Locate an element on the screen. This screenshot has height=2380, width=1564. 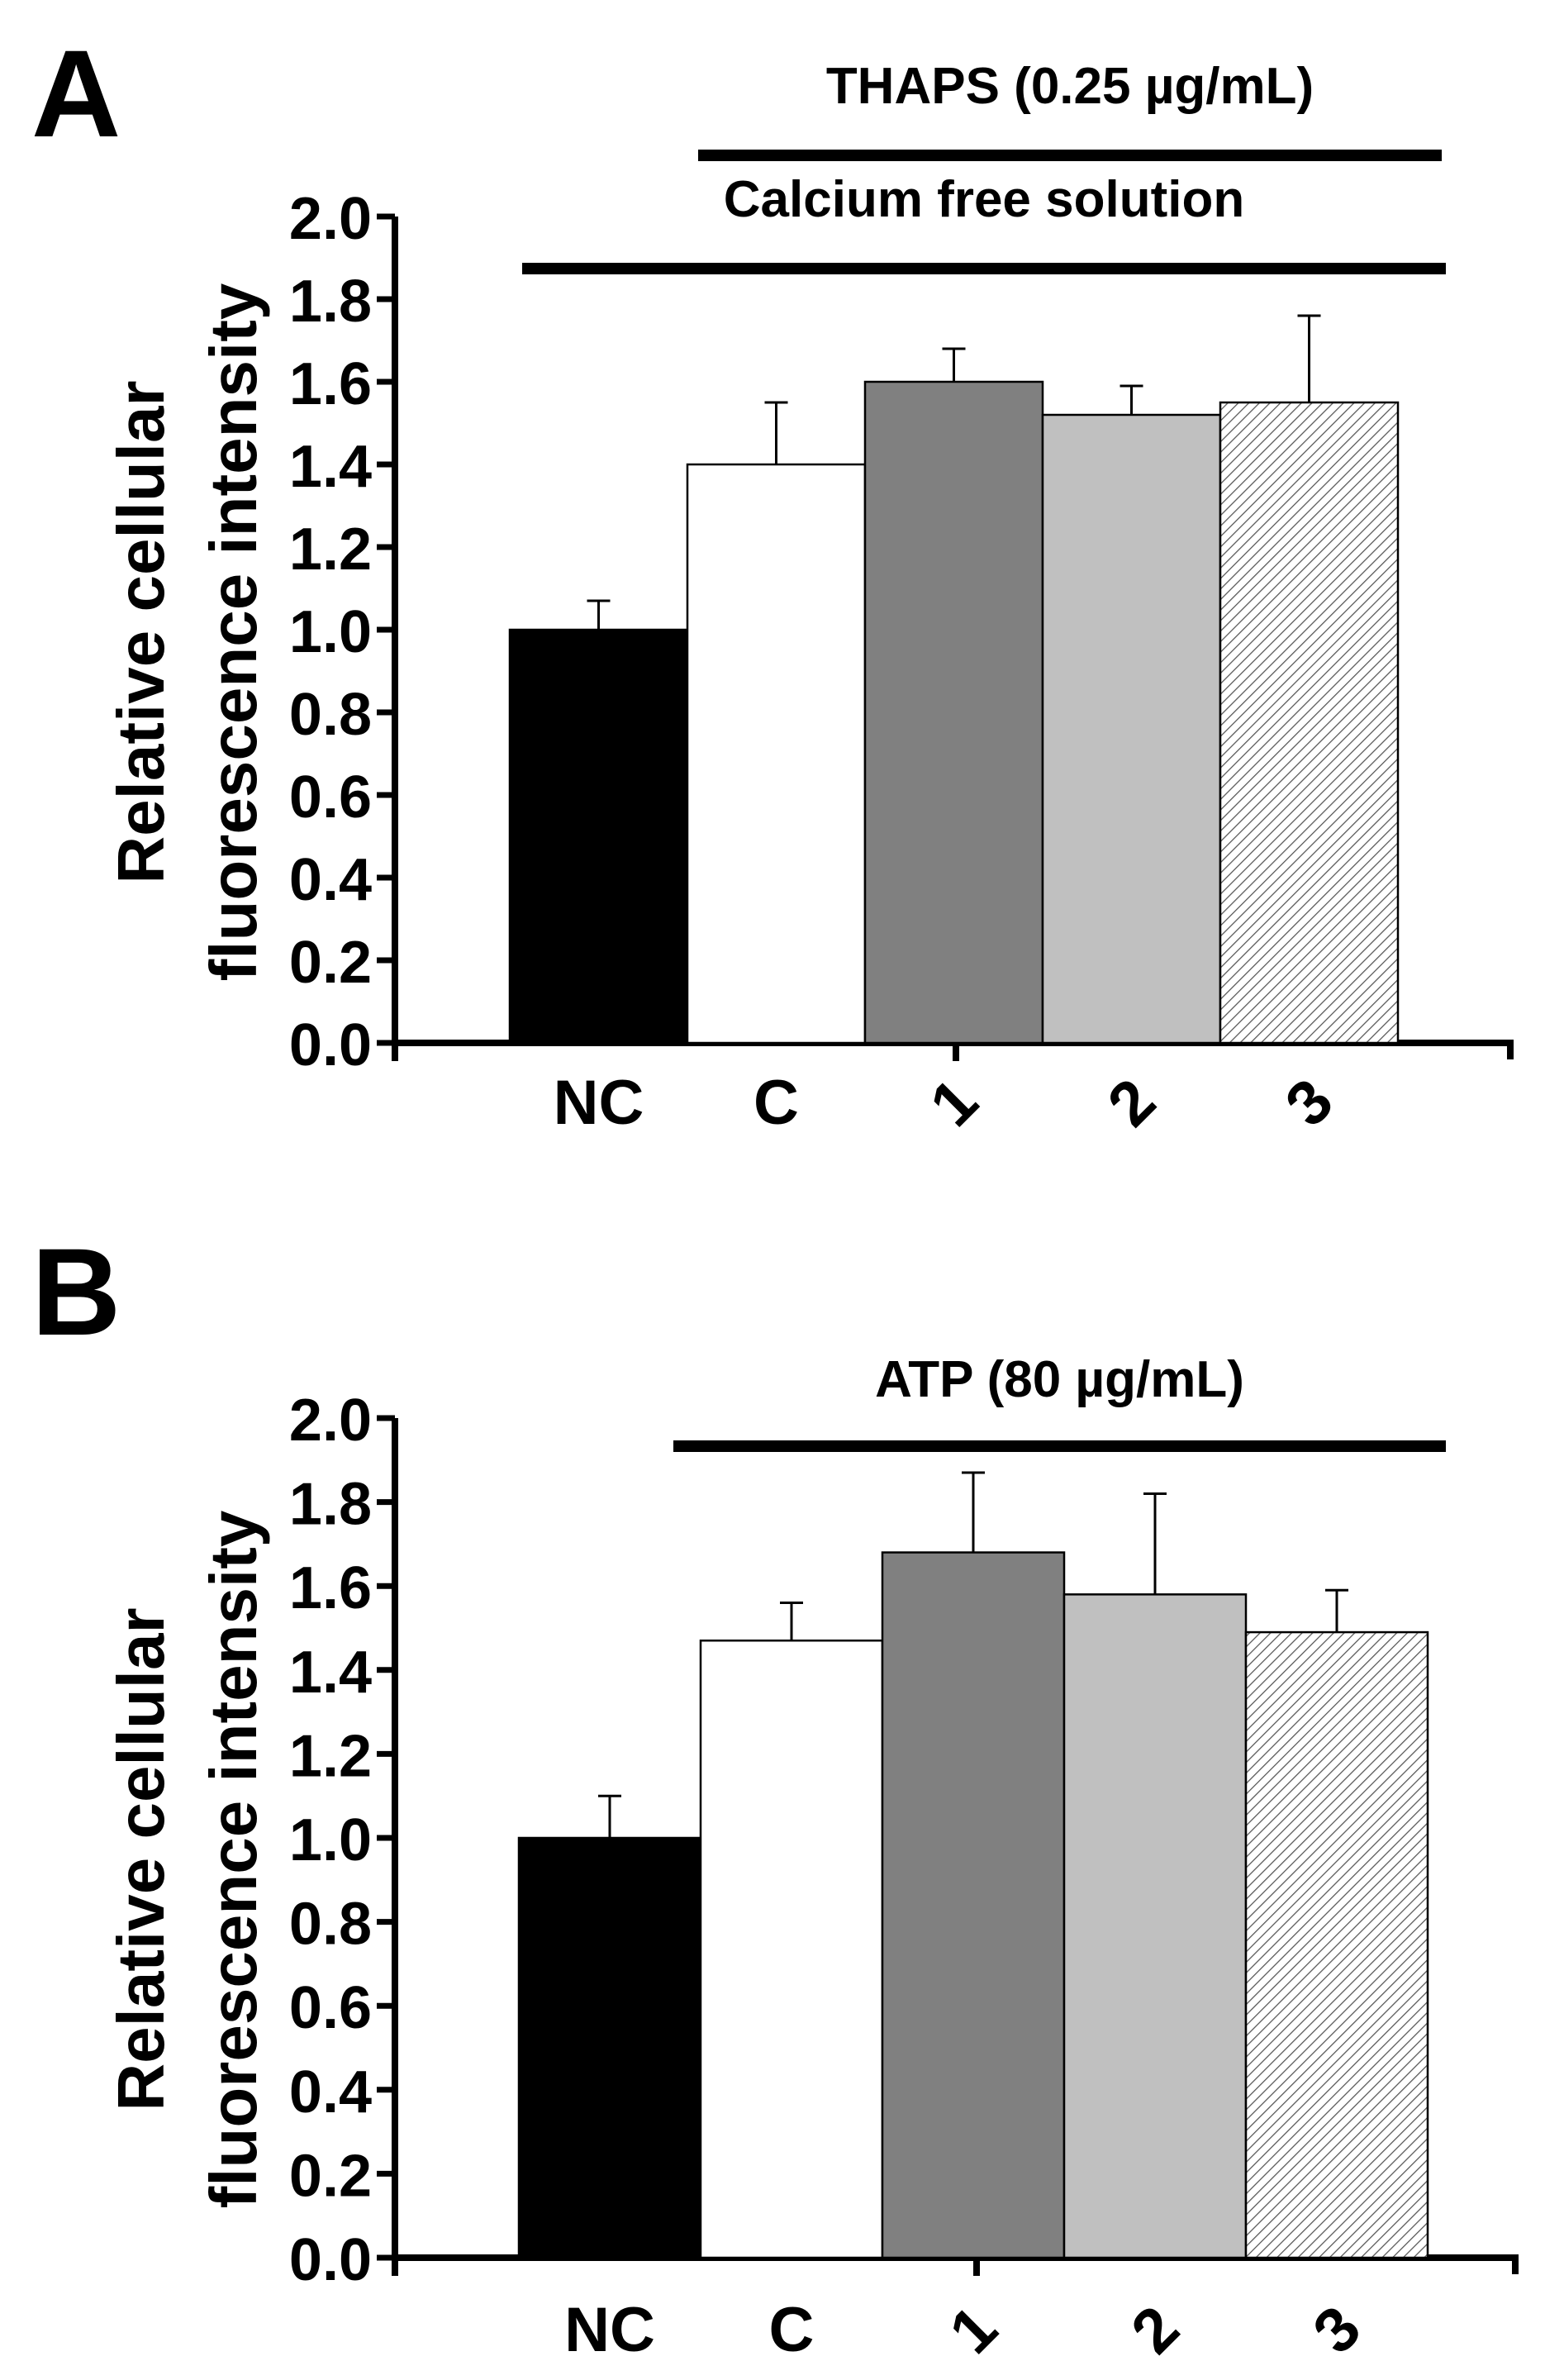
panel-b-treatment-bars: ATP (80 µg/mL) is located at coordinates (1059, 1401).